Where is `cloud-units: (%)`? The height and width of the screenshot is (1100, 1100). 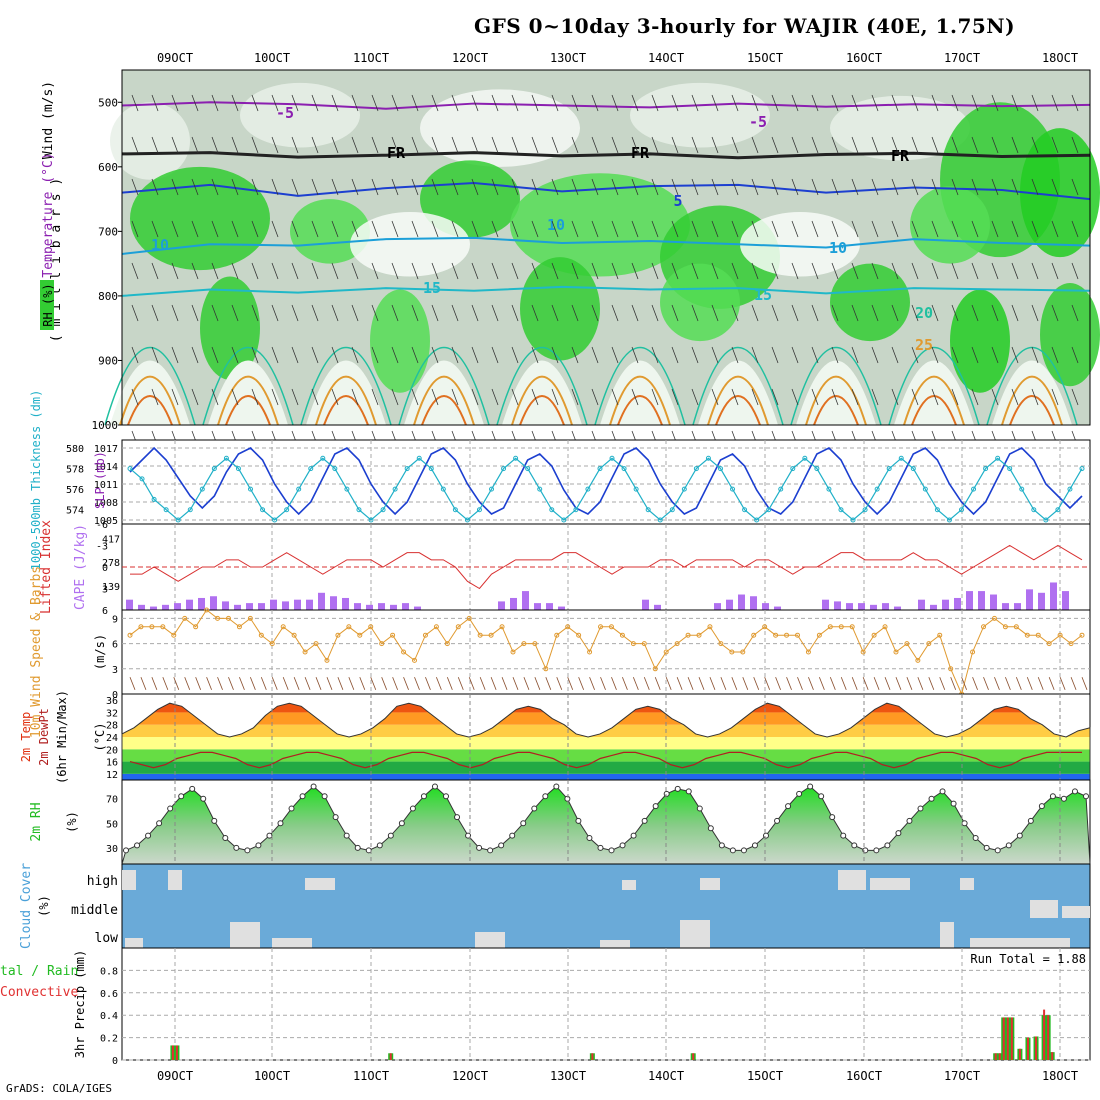
cloud-units: (%) is located at coordinates (44, 906).